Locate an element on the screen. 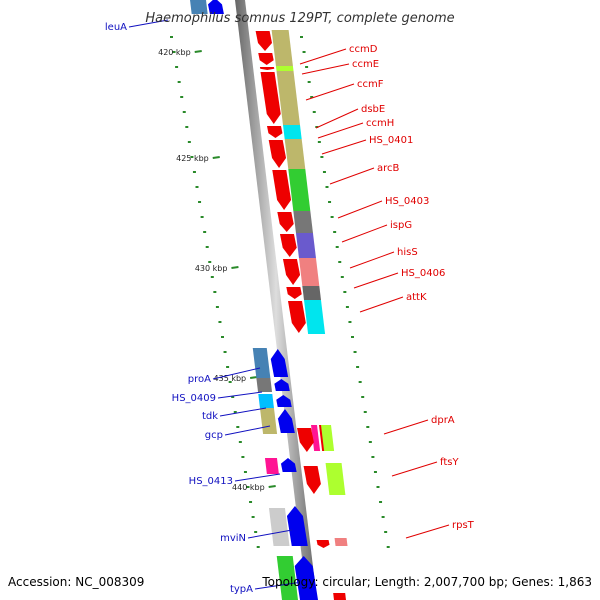  scale-label: 430 kbp is located at coordinates (211, 268).